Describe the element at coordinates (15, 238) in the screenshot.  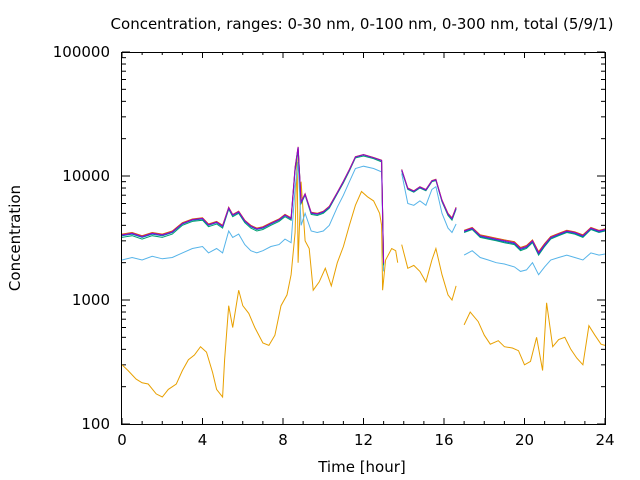
I see `y-axis-label: Concentration` at that location.